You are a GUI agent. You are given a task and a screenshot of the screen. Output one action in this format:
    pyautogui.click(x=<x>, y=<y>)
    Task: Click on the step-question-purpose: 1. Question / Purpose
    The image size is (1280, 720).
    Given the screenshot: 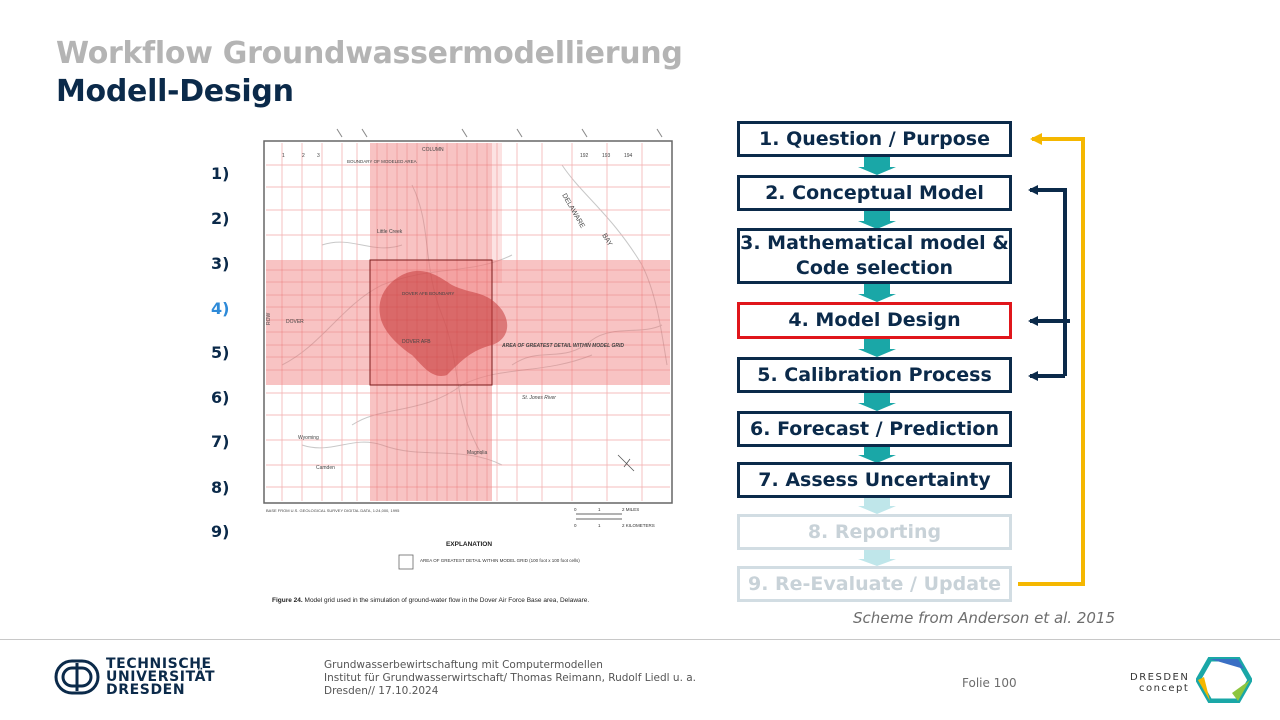 What is the action you would take?
    pyautogui.click(x=874, y=139)
    